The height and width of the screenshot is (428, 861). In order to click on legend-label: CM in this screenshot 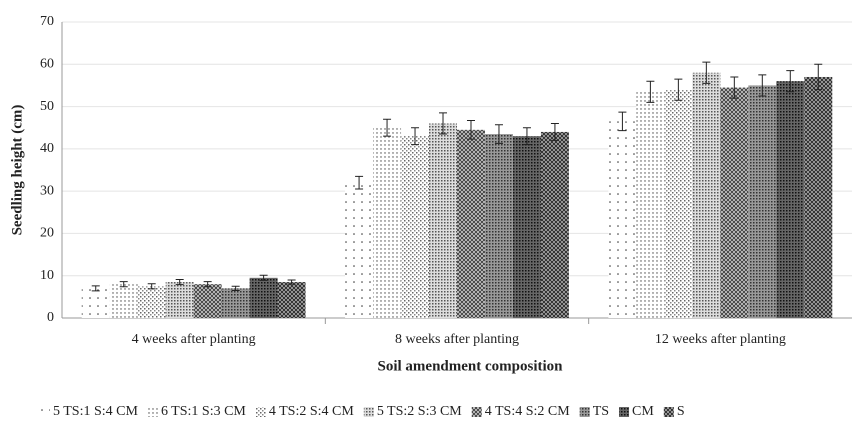, I will do `click(643, 411)`.